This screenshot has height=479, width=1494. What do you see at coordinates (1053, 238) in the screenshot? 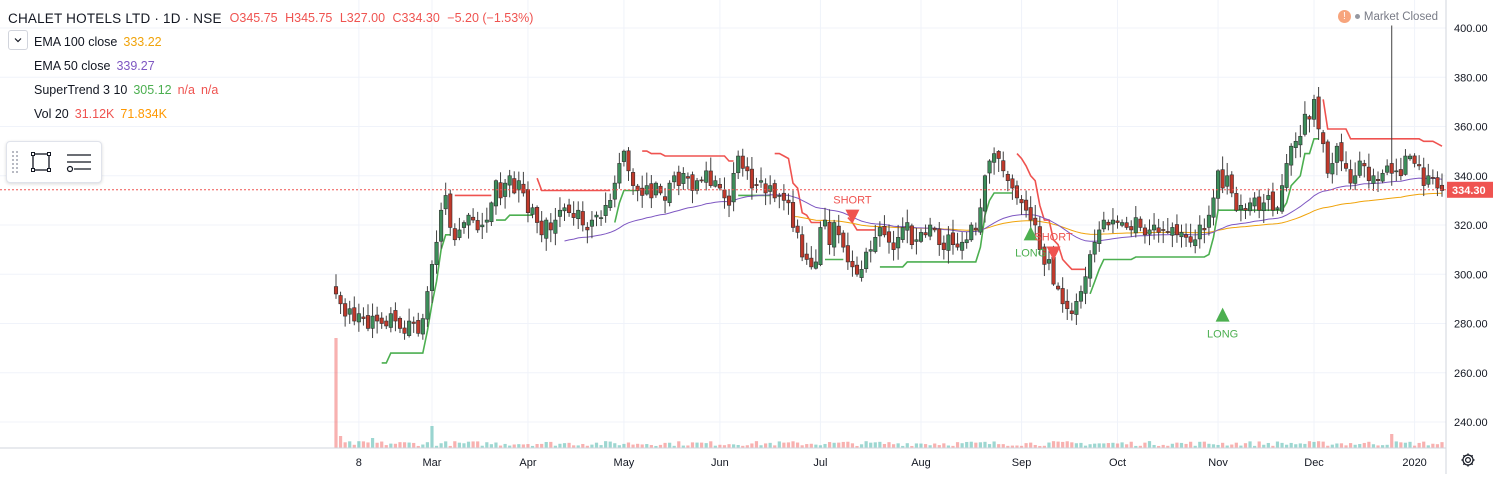
I see `signal-label: SHORT` at bounding box center [1053, 238].